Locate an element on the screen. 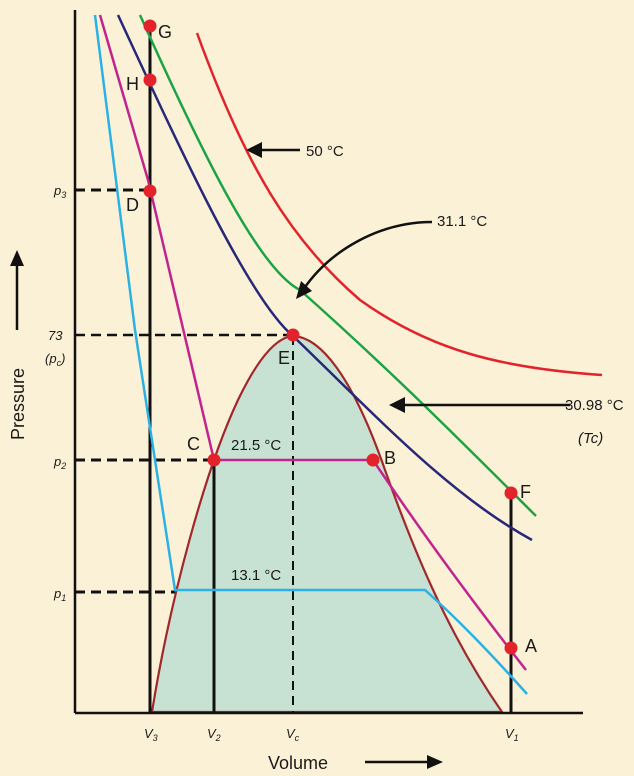 The width and height of the screenshot is (634, 776). tick-v3: V3 is located at coordinates (151, 734).